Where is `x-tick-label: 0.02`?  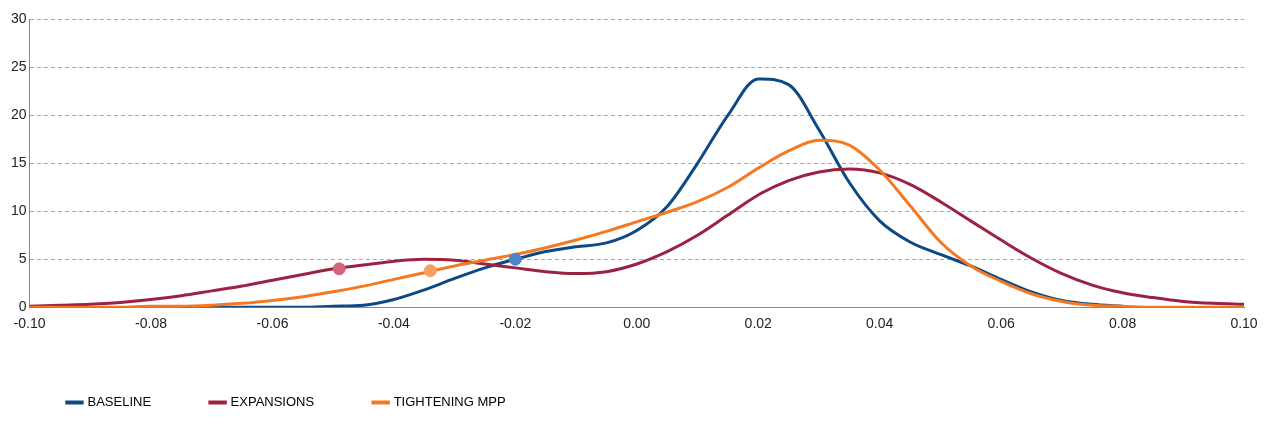
x-tick-label: 0.02 is located at coordinates (758, 323).